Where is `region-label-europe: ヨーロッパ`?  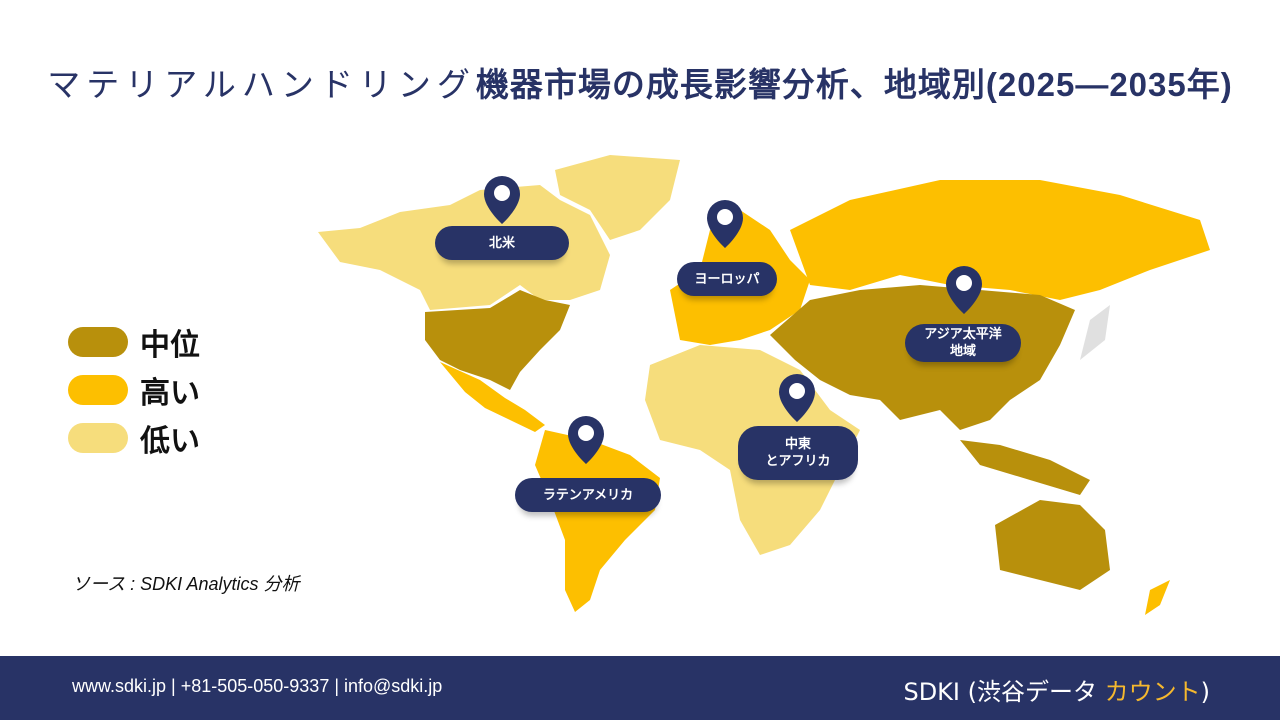 region-label-europe: ヨーロッパ is located at coordinates (727, 279).